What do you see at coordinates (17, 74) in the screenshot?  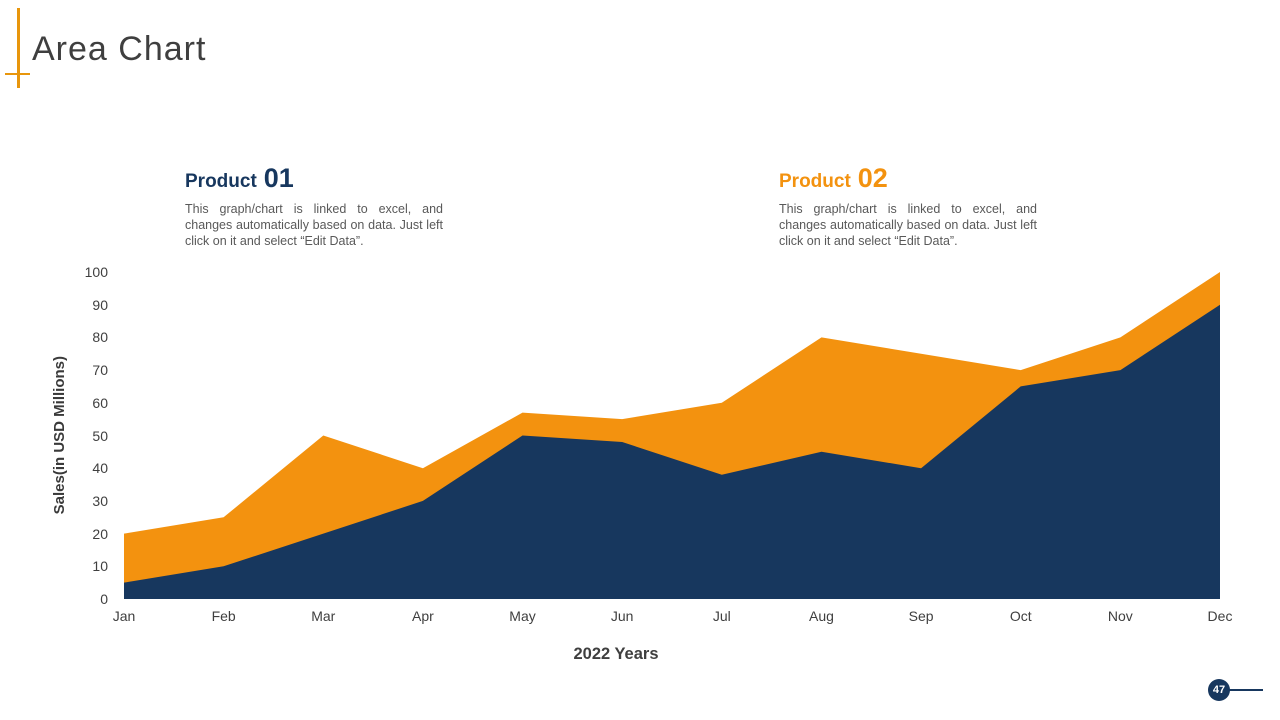 I see `accent-horizontal-line` at bounding box center [17, 74].